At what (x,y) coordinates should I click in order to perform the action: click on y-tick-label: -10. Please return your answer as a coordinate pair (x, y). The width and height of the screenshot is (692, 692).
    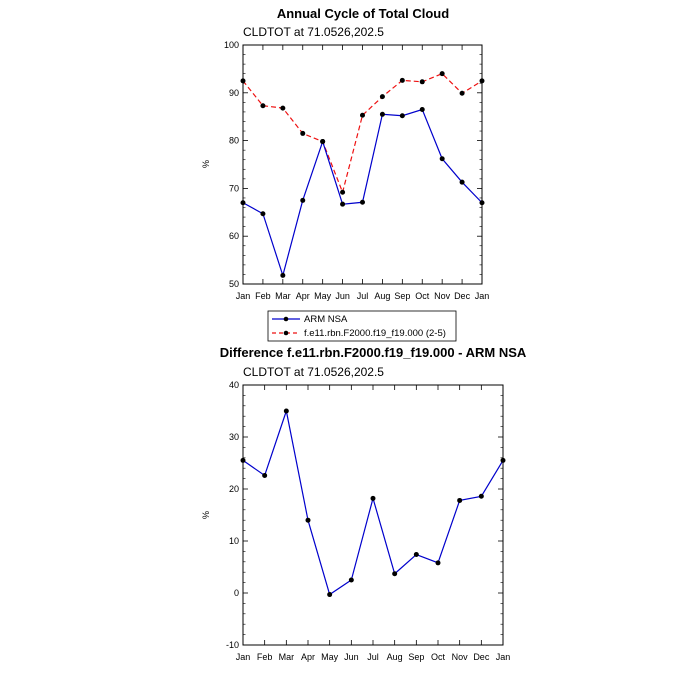
    Looking at the image, I should click on (232, 645).